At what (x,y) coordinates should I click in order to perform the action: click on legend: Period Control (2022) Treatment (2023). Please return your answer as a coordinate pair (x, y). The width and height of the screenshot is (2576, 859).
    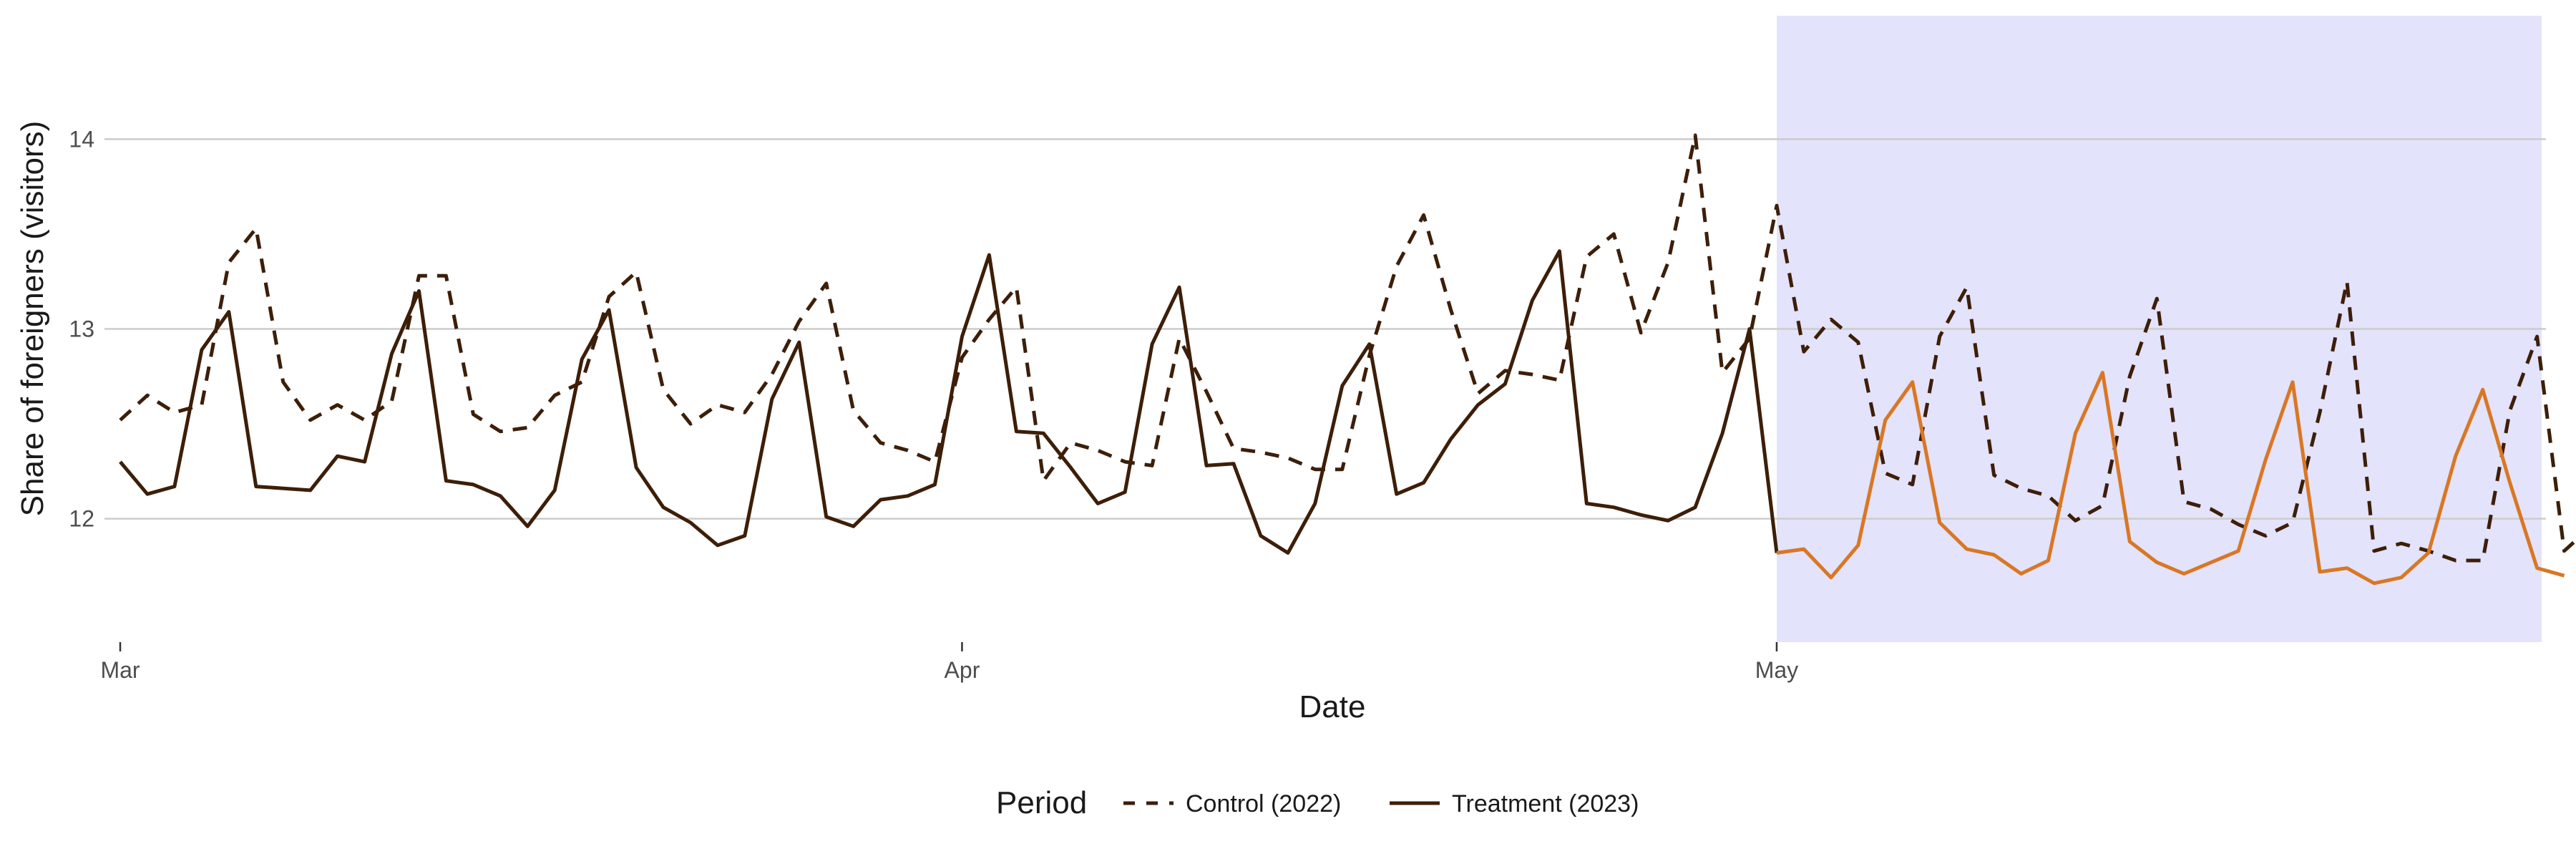
    Looking at the image, I should click on (1317, 803).